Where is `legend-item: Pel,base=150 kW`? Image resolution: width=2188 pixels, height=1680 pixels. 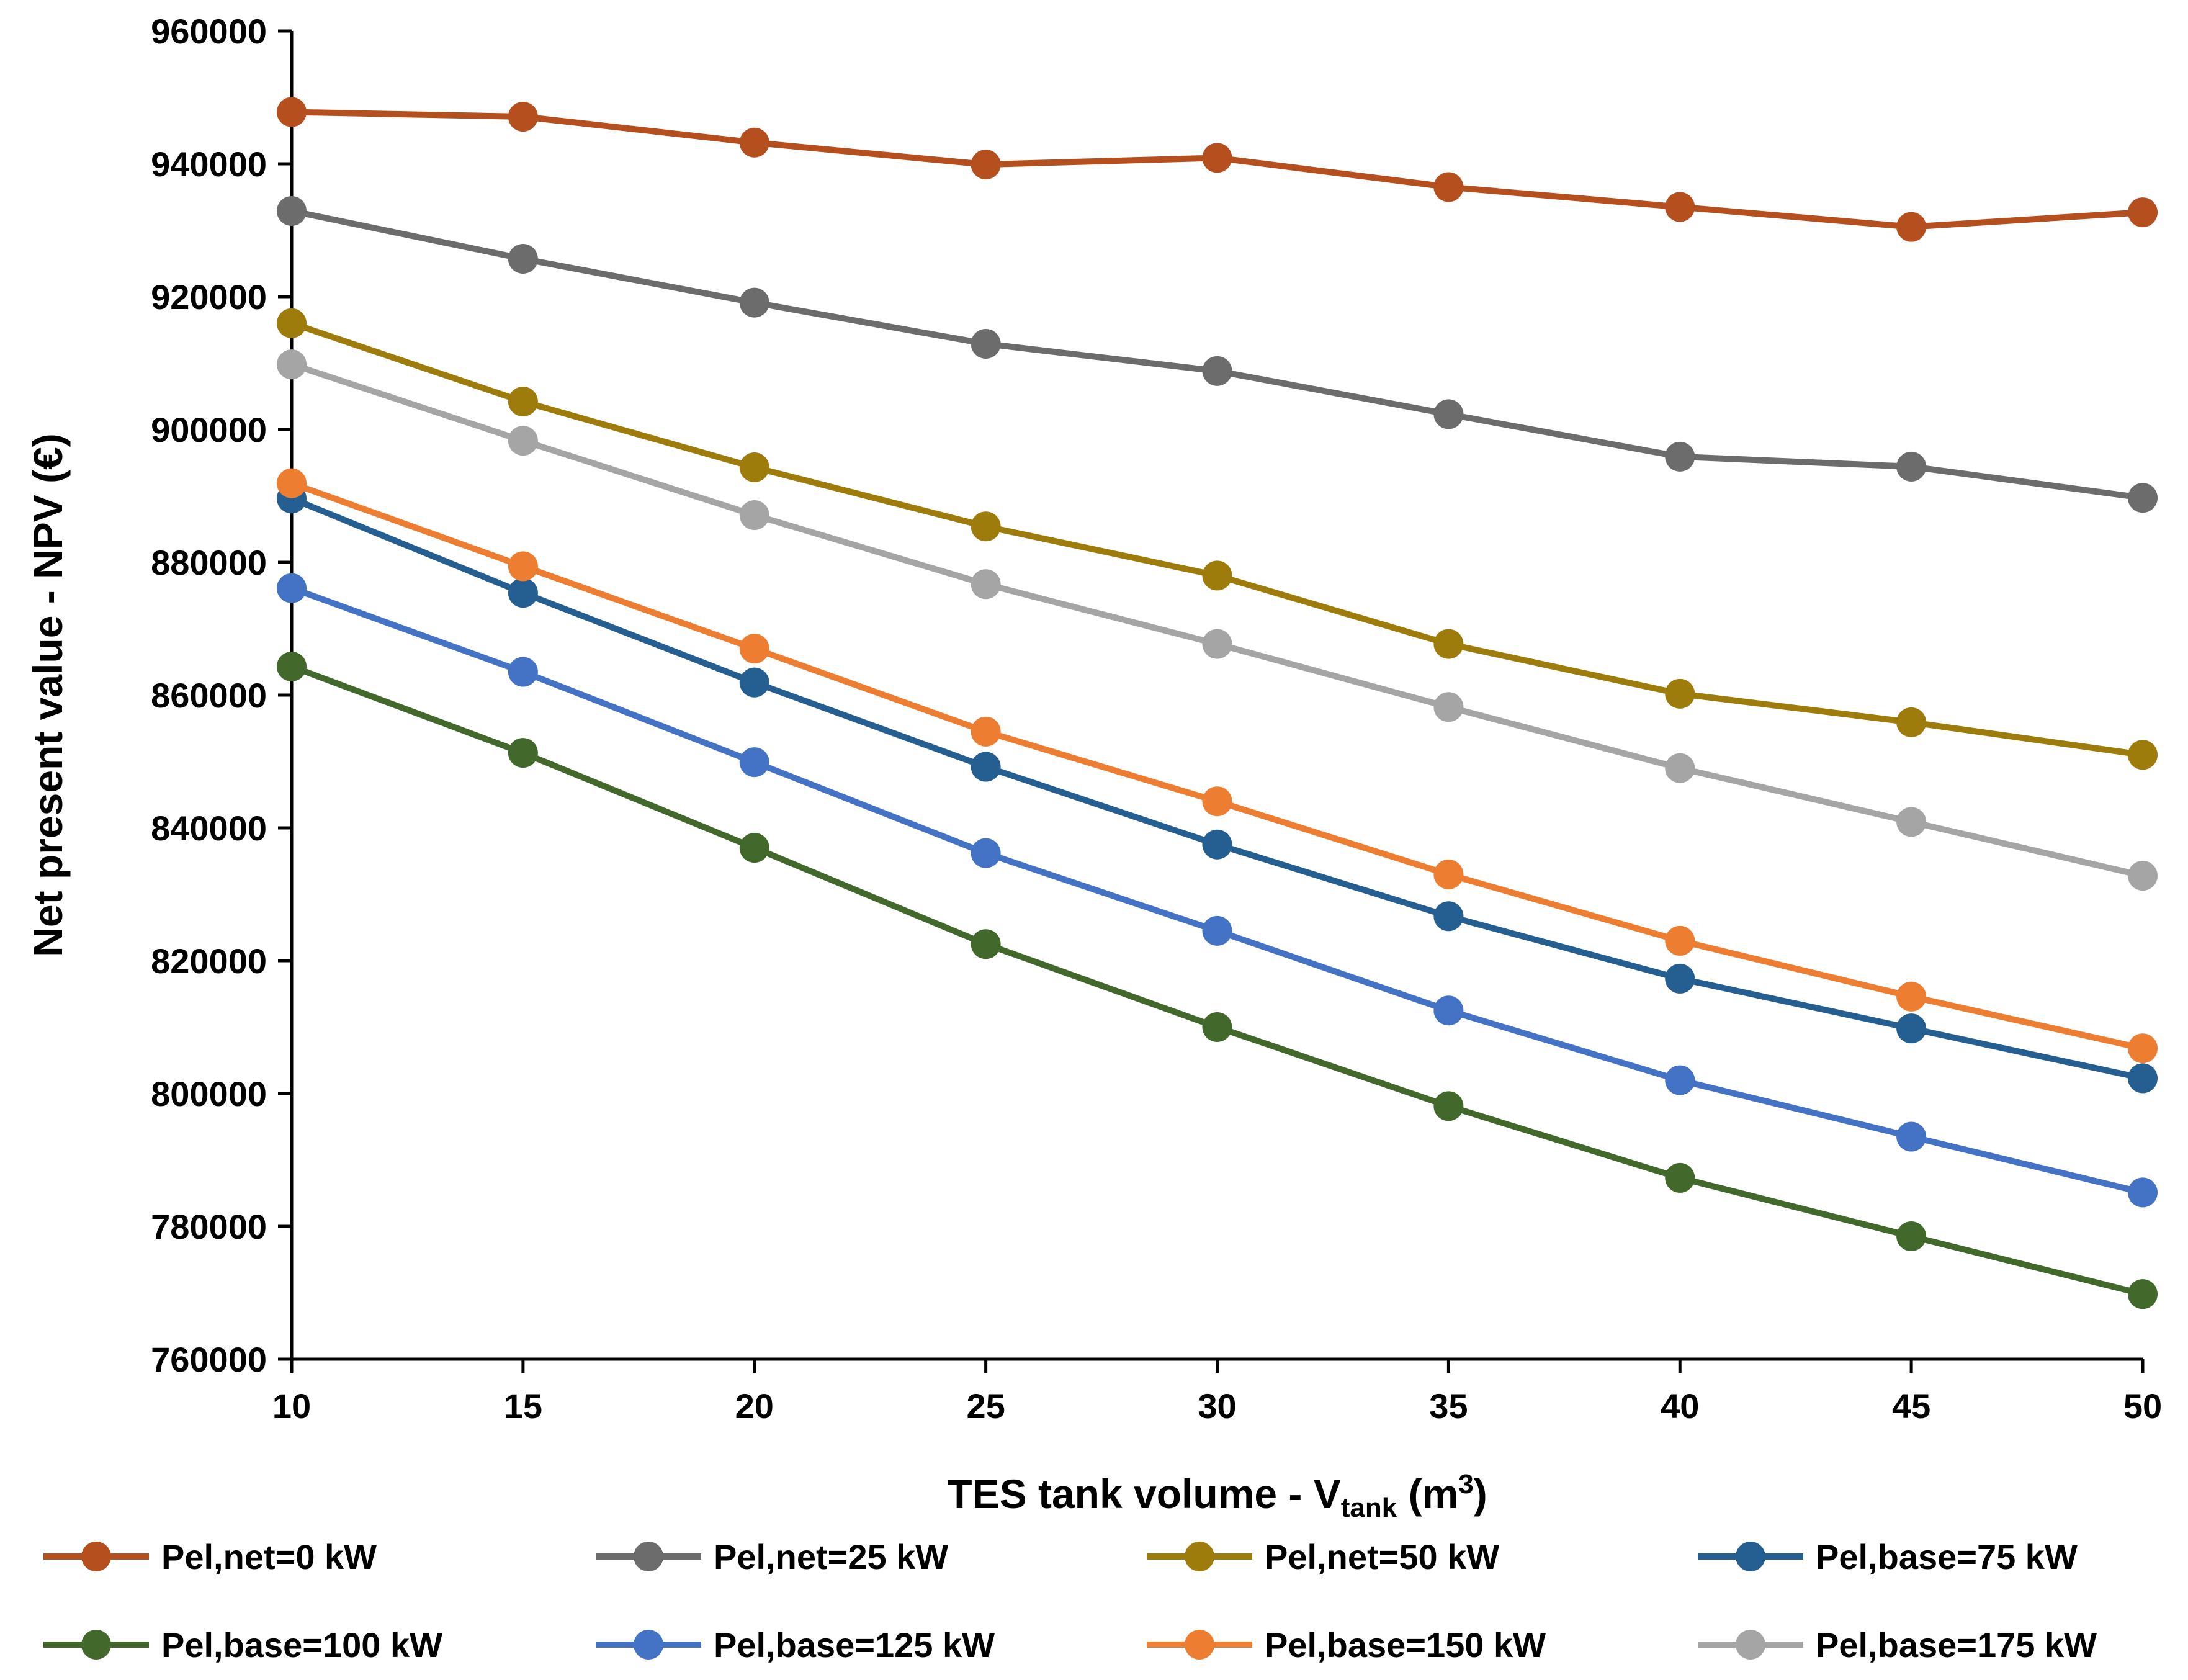
legend-item: Pel,base=150 kW is located at coordinates (1346, 1645).